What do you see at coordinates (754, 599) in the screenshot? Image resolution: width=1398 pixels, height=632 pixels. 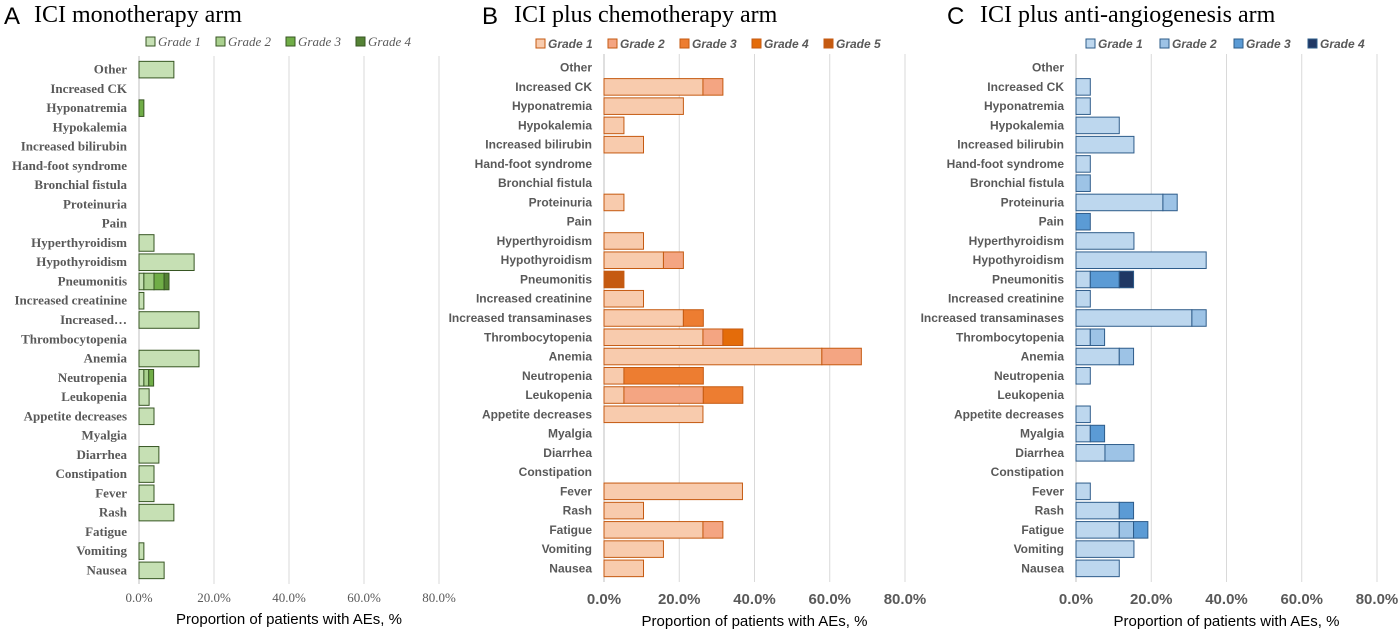 I see `x-tick-label: 40.0%` at bounding box center [754, 599].